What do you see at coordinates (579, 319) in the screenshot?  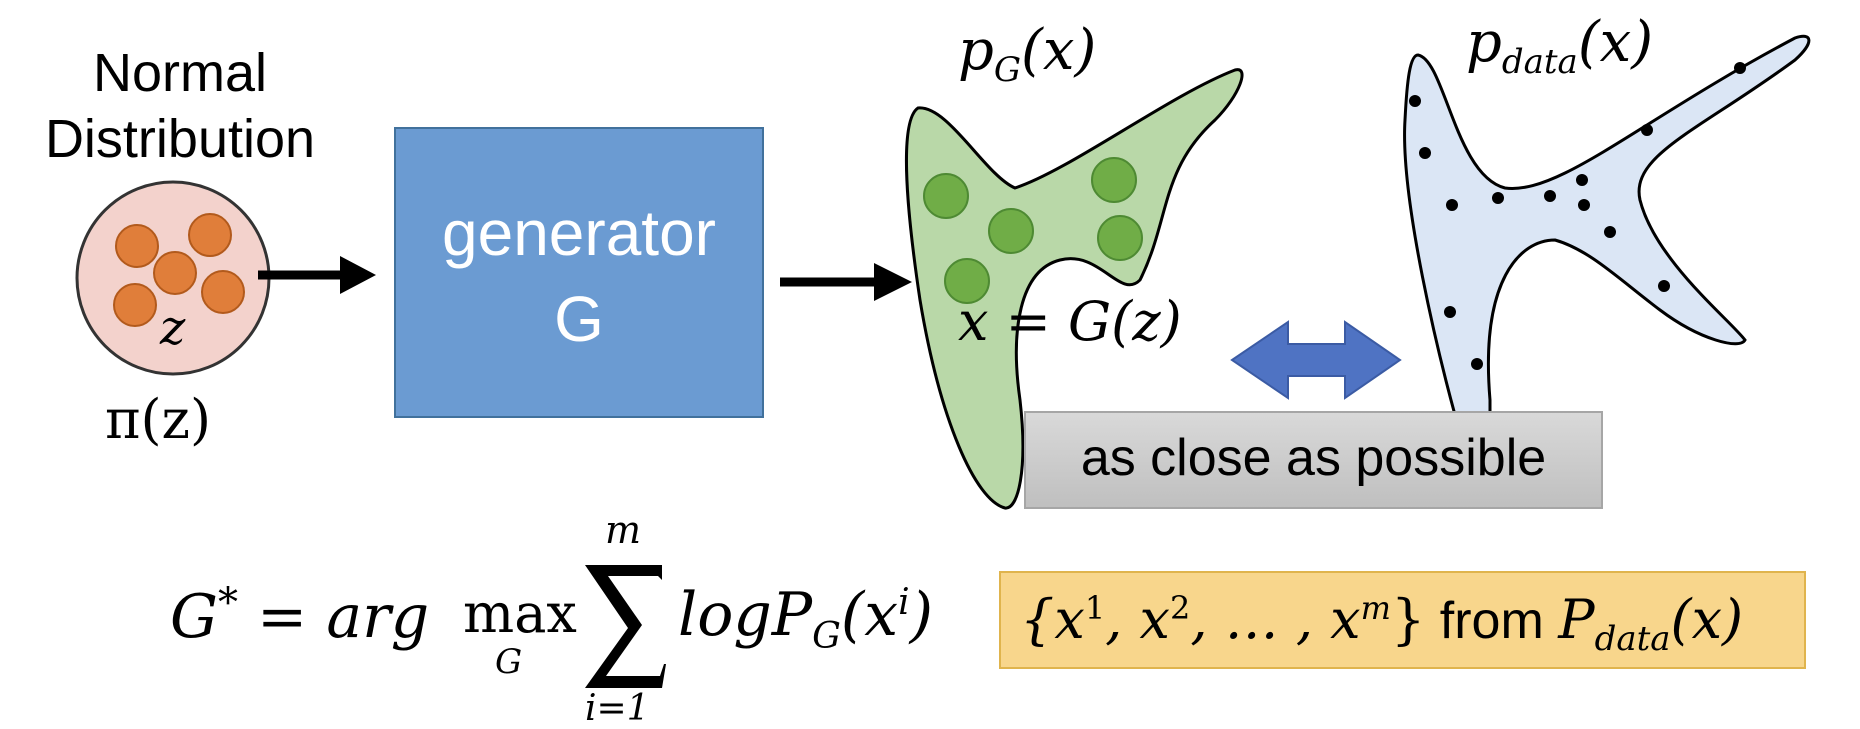 I see `generator-symbol: G` at bounding box center [579, 319].